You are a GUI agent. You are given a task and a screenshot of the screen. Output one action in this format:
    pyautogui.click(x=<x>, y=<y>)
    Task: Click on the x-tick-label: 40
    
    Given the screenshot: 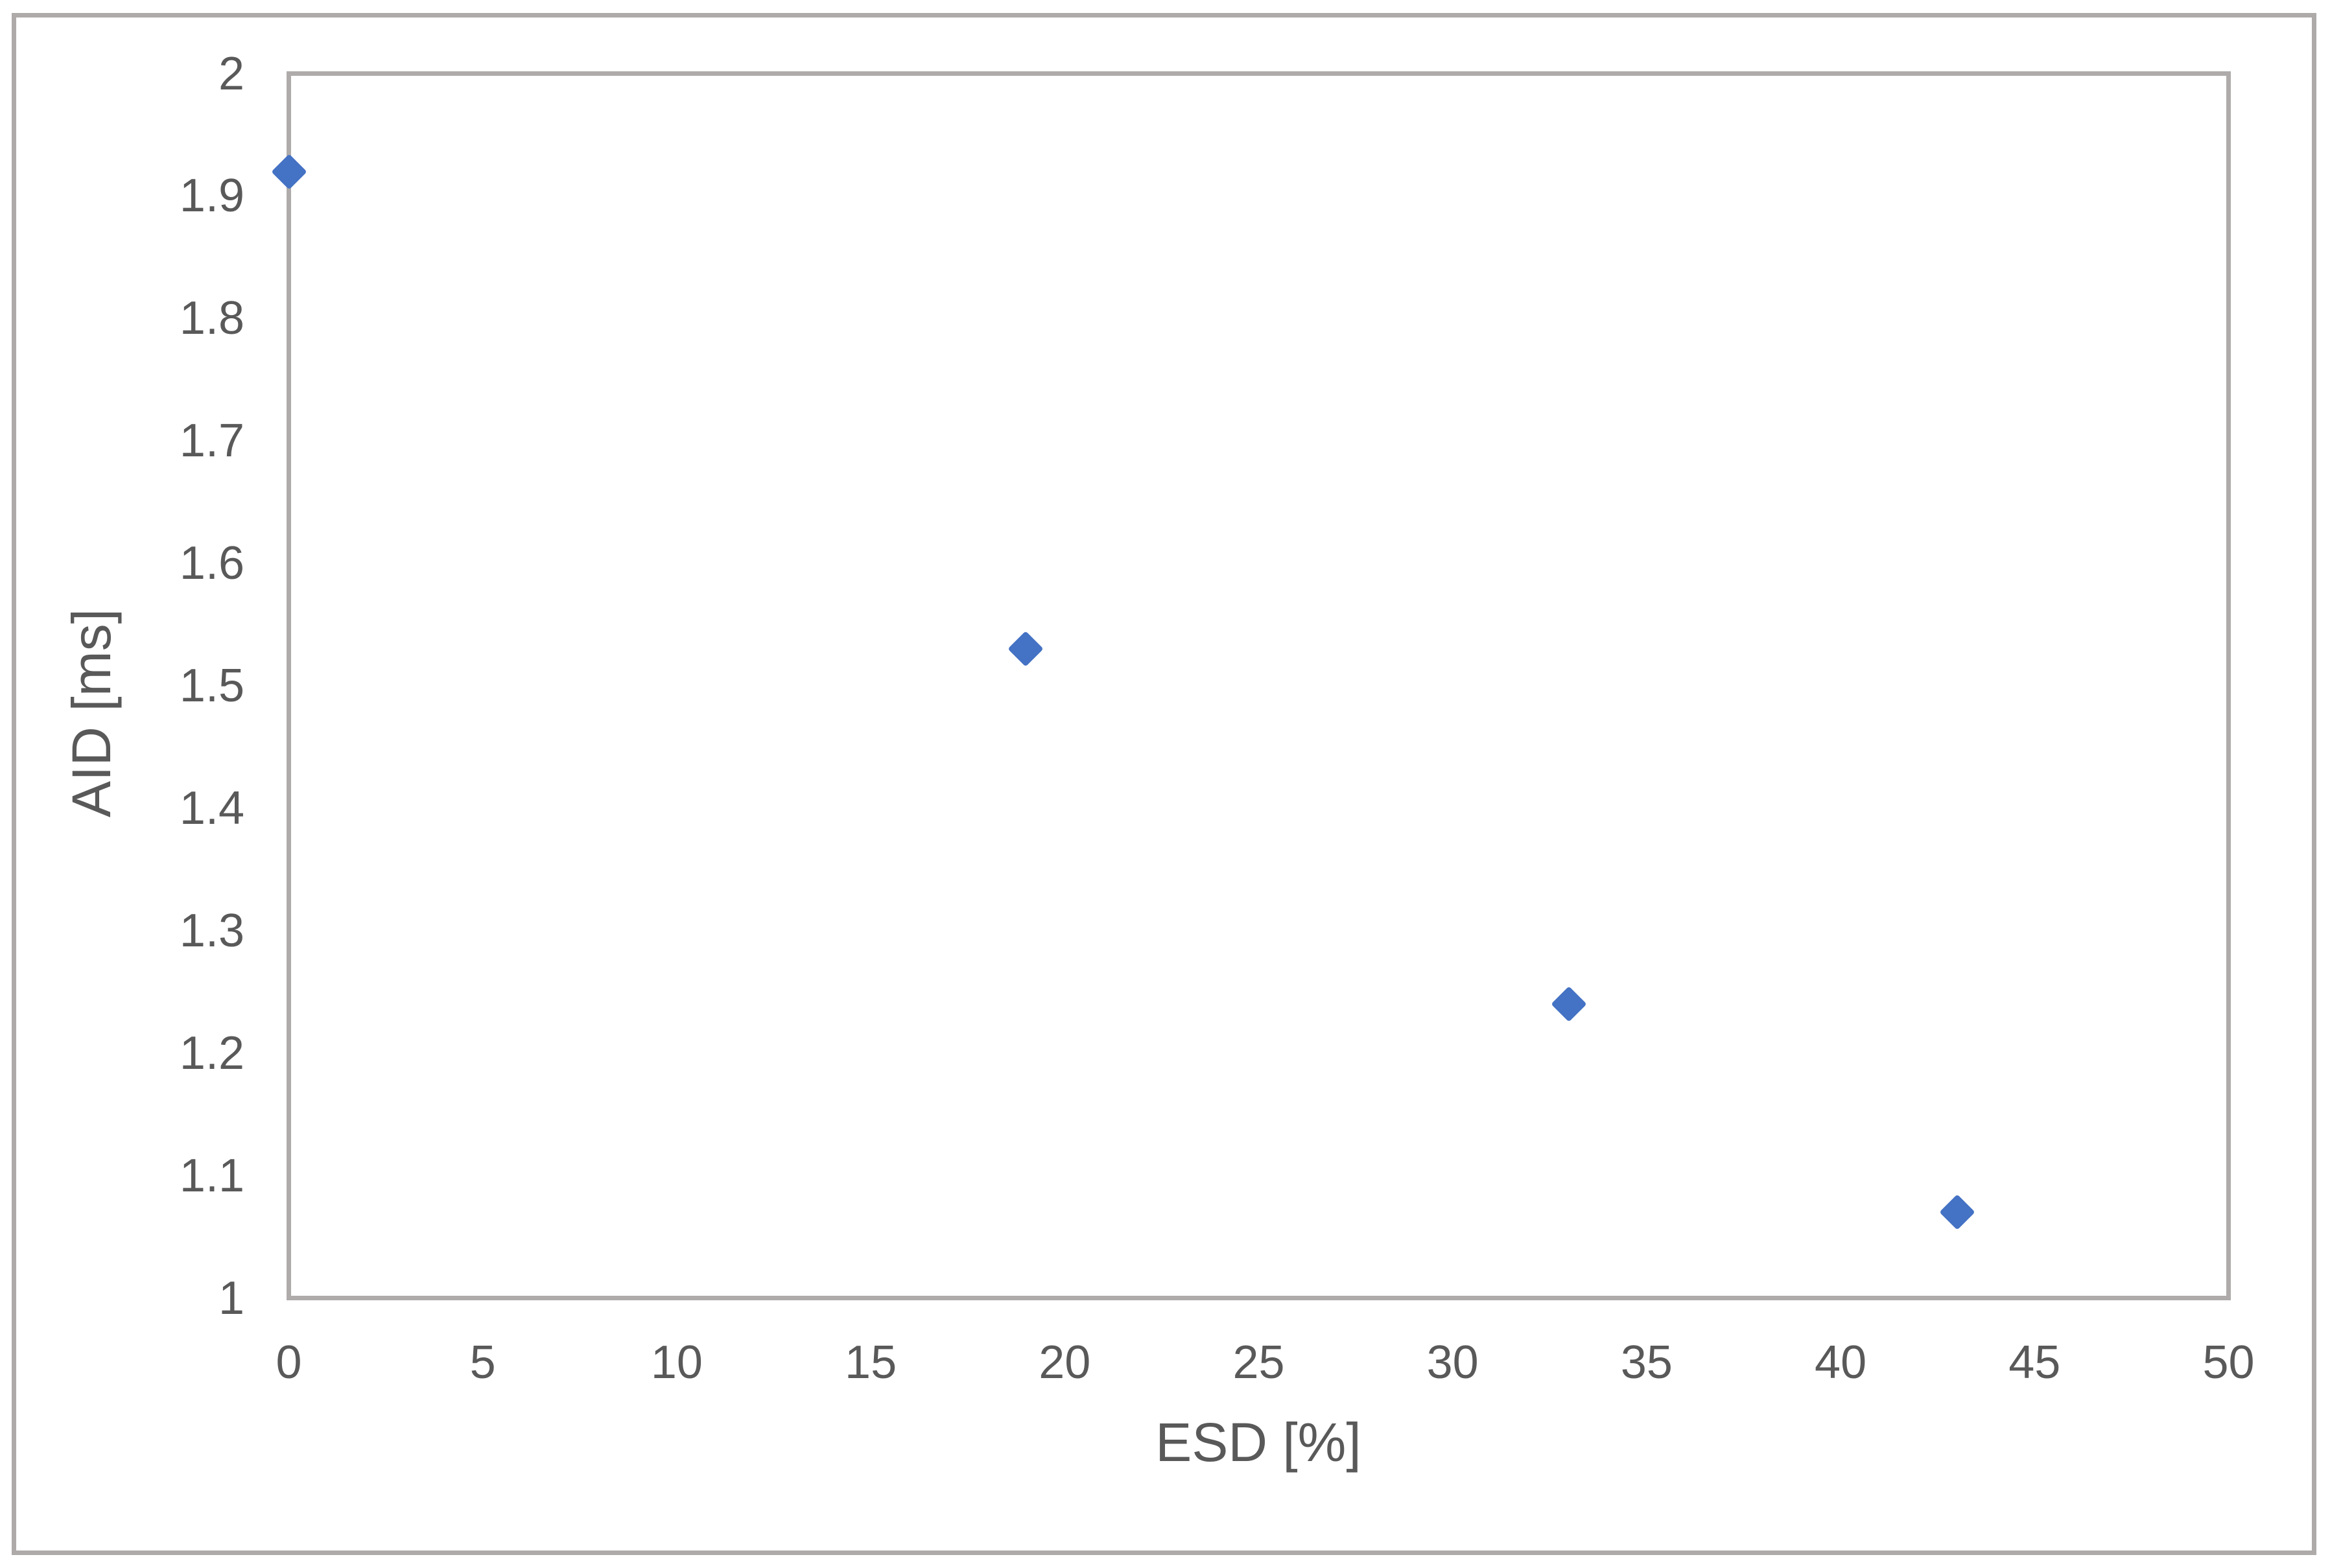 What is the action you would take?
    pyautogui.click(x=1841, y=1363)
    